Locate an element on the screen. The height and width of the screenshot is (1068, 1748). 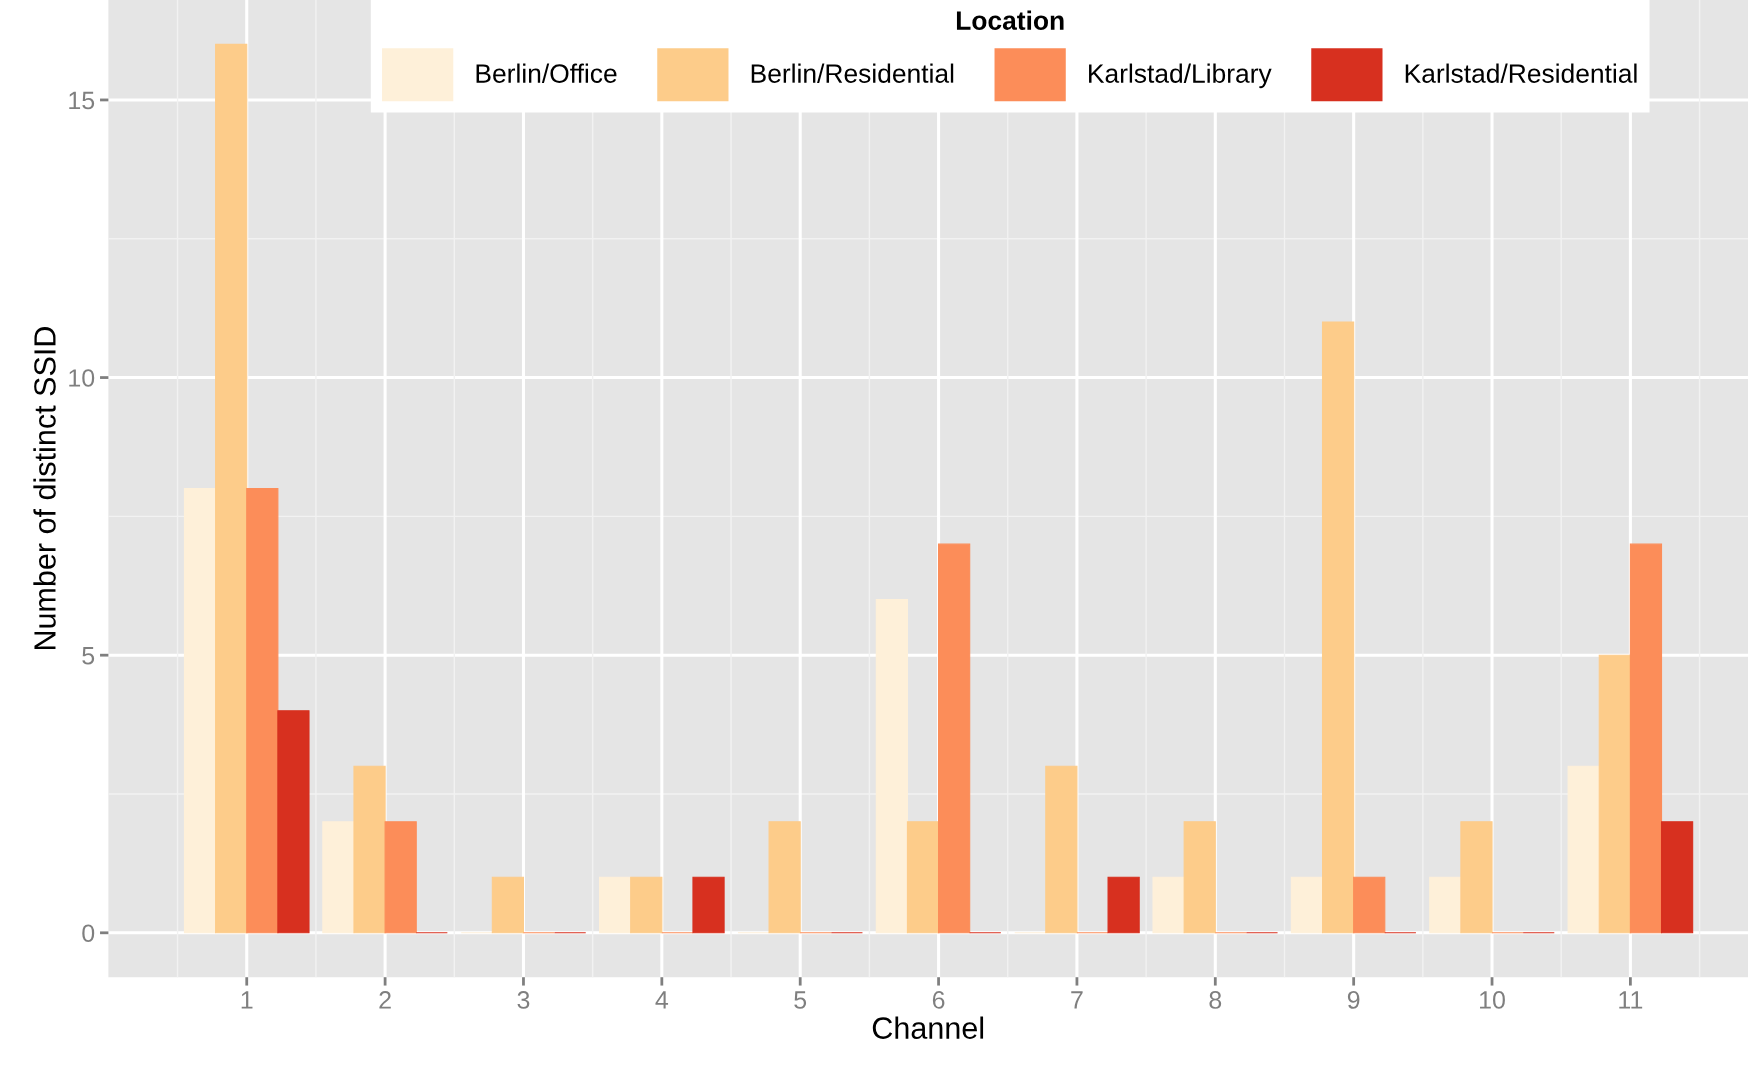
x-tick-label: 1 is located at coordinates (247, 1000).